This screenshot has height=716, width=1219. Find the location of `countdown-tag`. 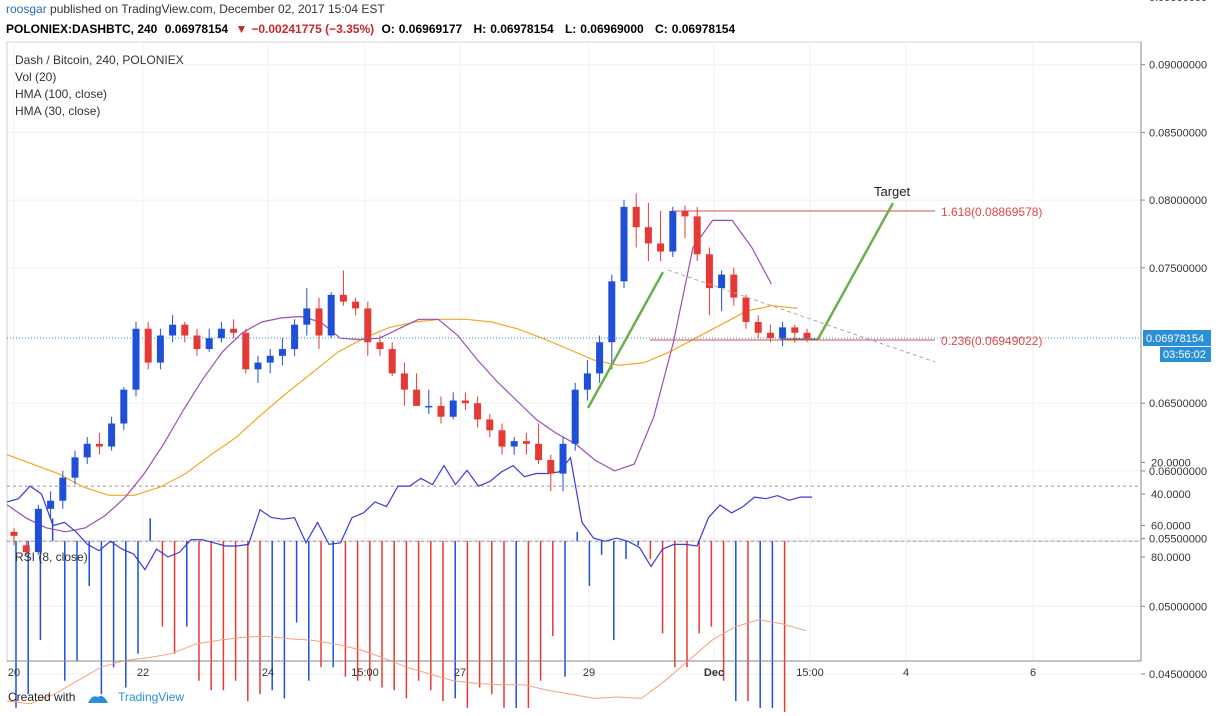

countdown-tag is located at coordinates (1185, 354).